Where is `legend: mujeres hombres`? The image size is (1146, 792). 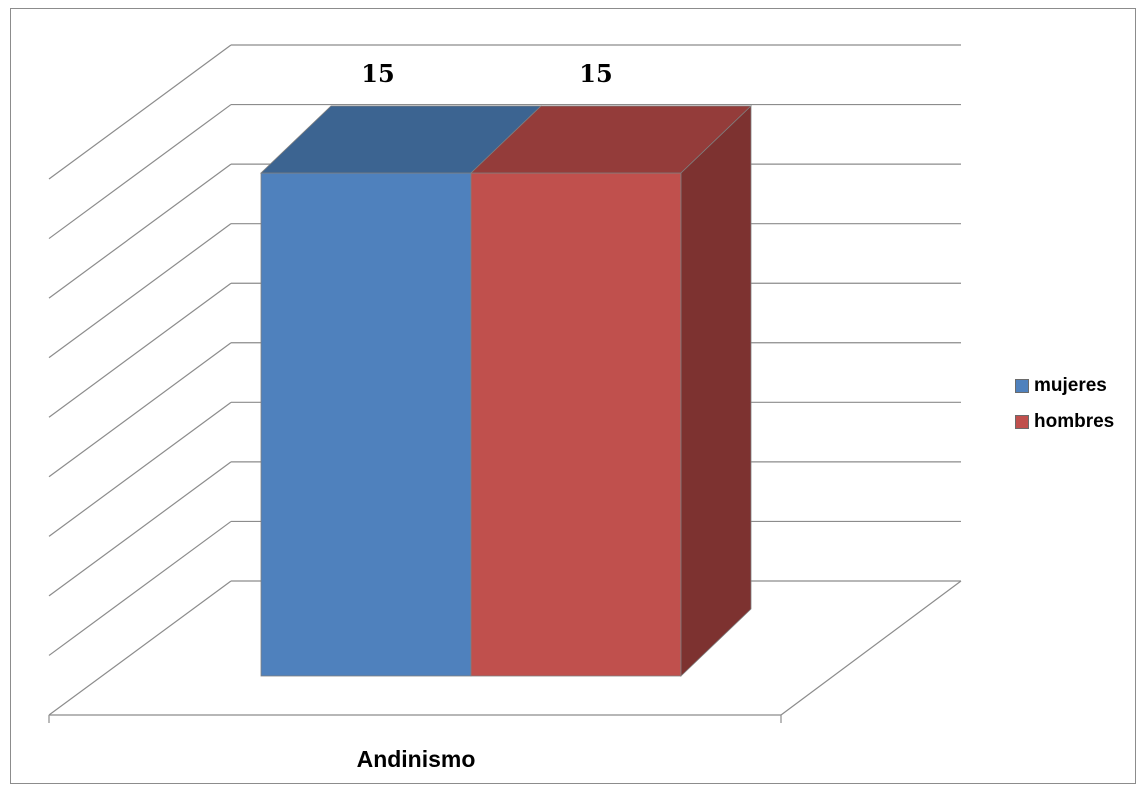
legend: mujeres hombres is located at coordinates (1064, 409).